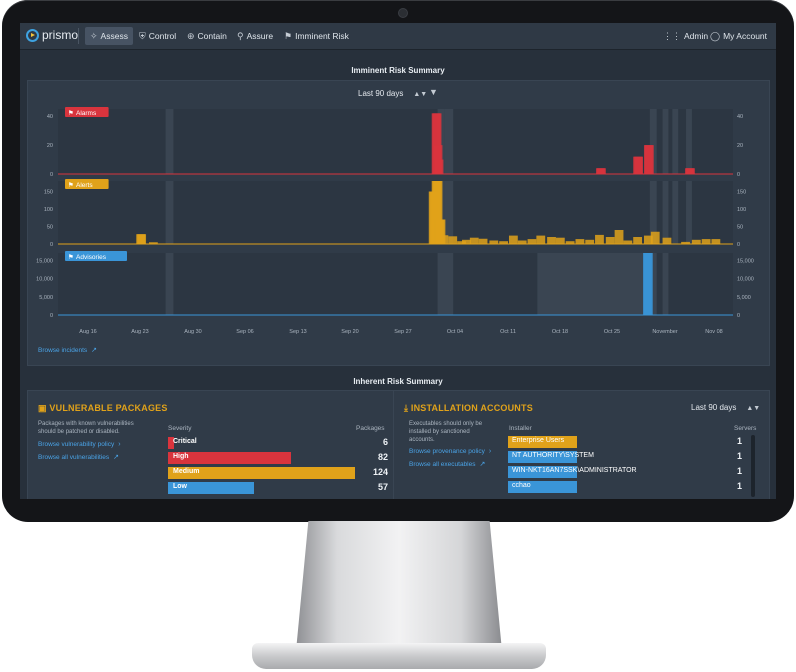  What do you see at coordinates (278, 458) in the screenshot?
I see `severity-row-high: High 82` at bounding box center [278, 458].